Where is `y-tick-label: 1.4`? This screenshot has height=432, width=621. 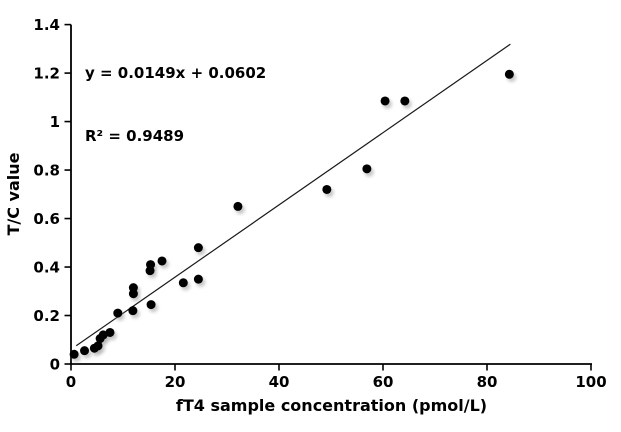
y-tick-label: 1.4 is located at coordinates (46, 25).